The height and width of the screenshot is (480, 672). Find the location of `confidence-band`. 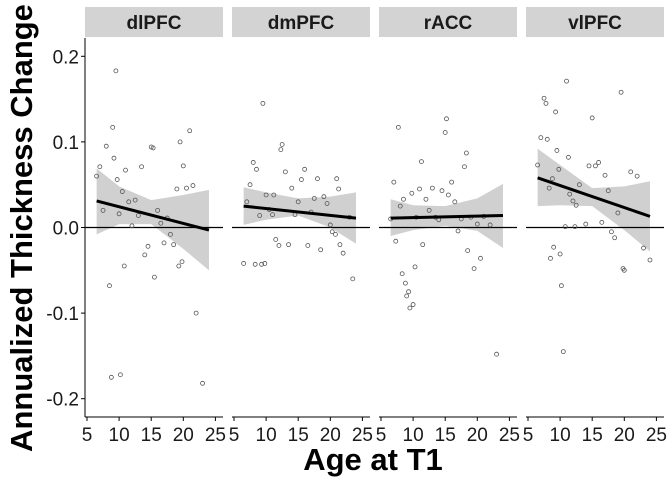

confidence-band is located at coordinates (152, 219).